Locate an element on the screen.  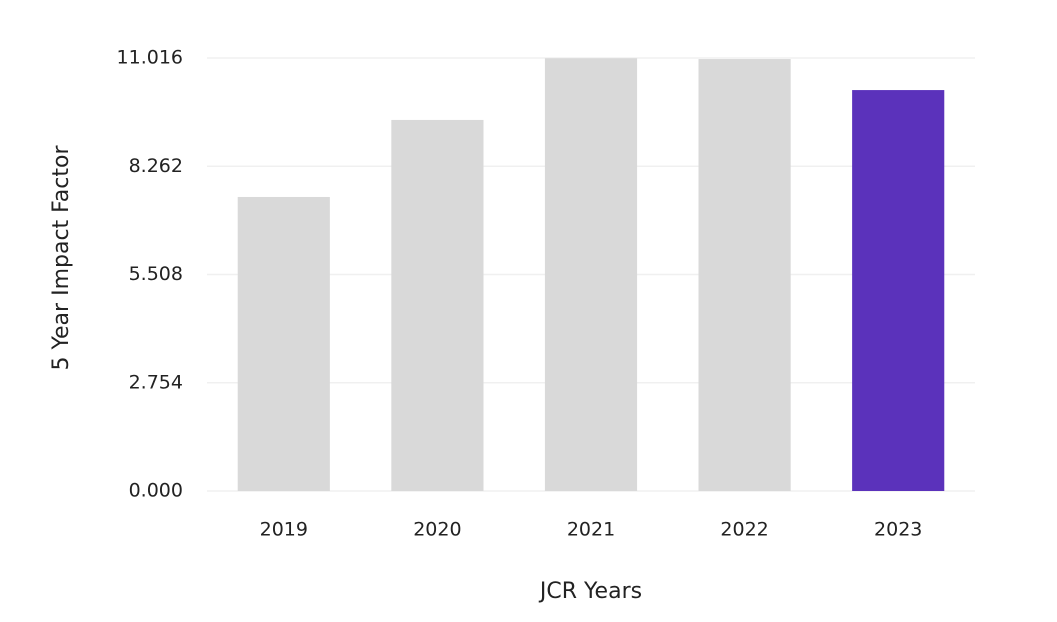
y-axis-title: 5 Year Impact Factor is located at coordinates (61, 258).